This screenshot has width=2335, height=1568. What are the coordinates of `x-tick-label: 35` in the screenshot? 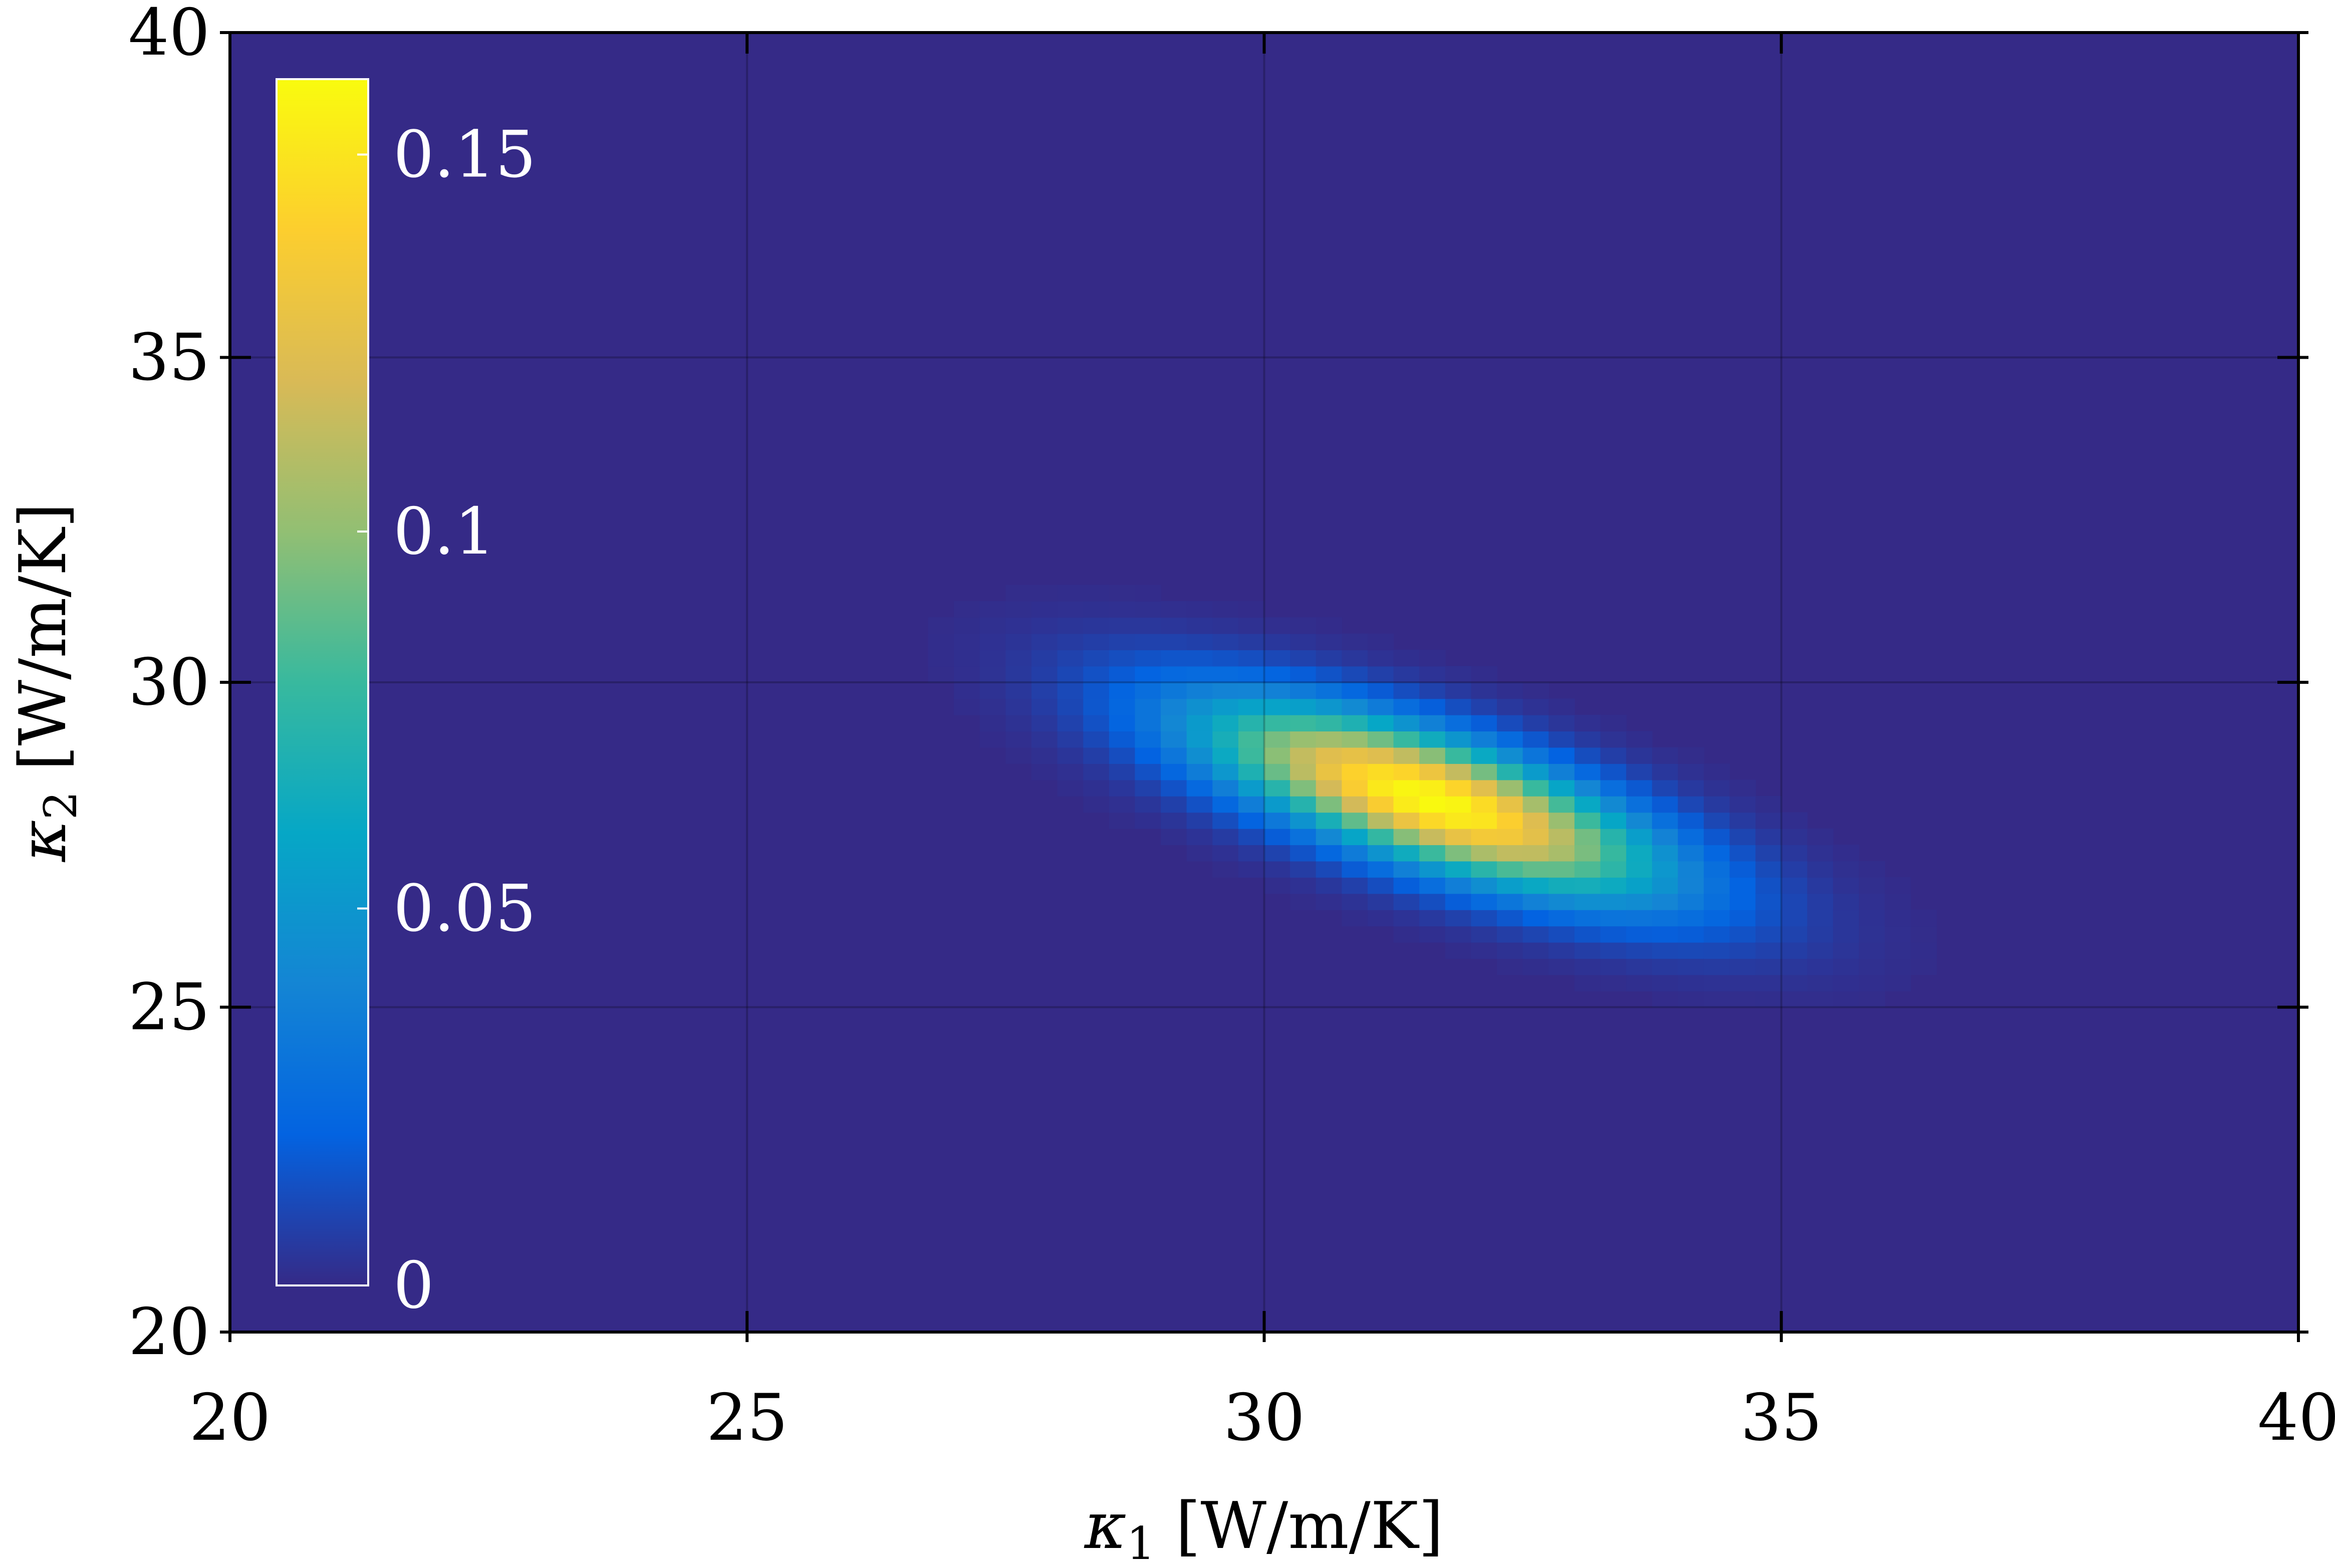 It's located at (1781, 1418).